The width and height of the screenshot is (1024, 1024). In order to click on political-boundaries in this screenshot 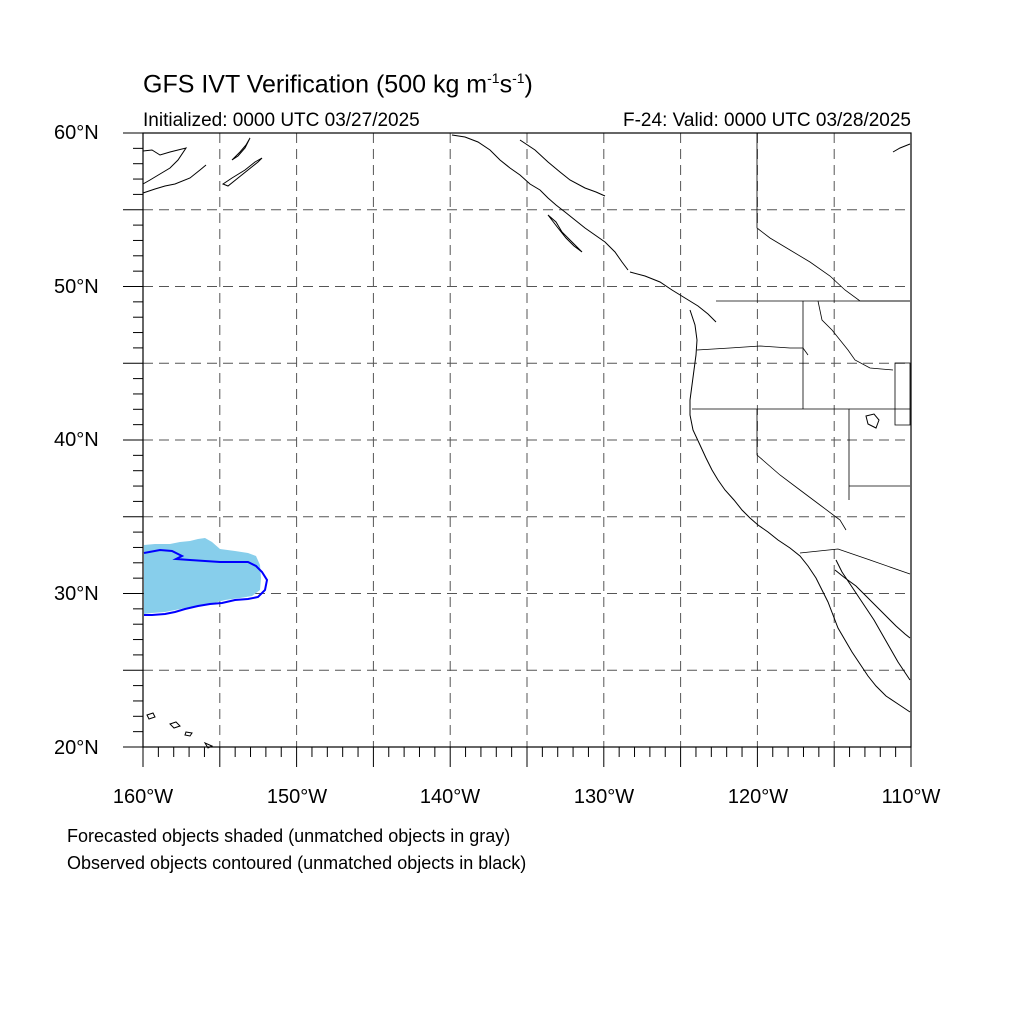, I will do `click(801, 354)`.